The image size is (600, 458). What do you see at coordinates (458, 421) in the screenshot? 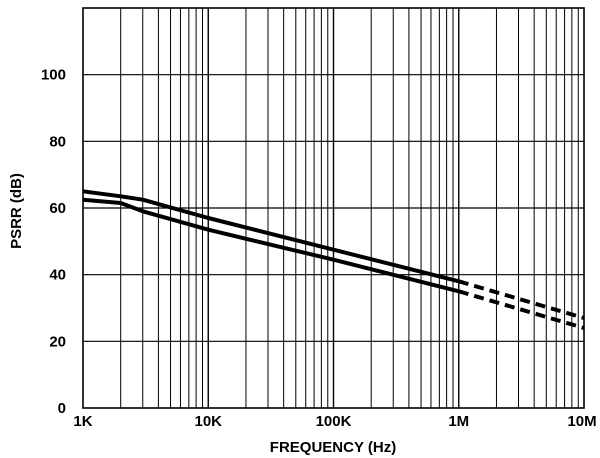
I see `x-tick-label: 1M` at bounding box center [458, 421].